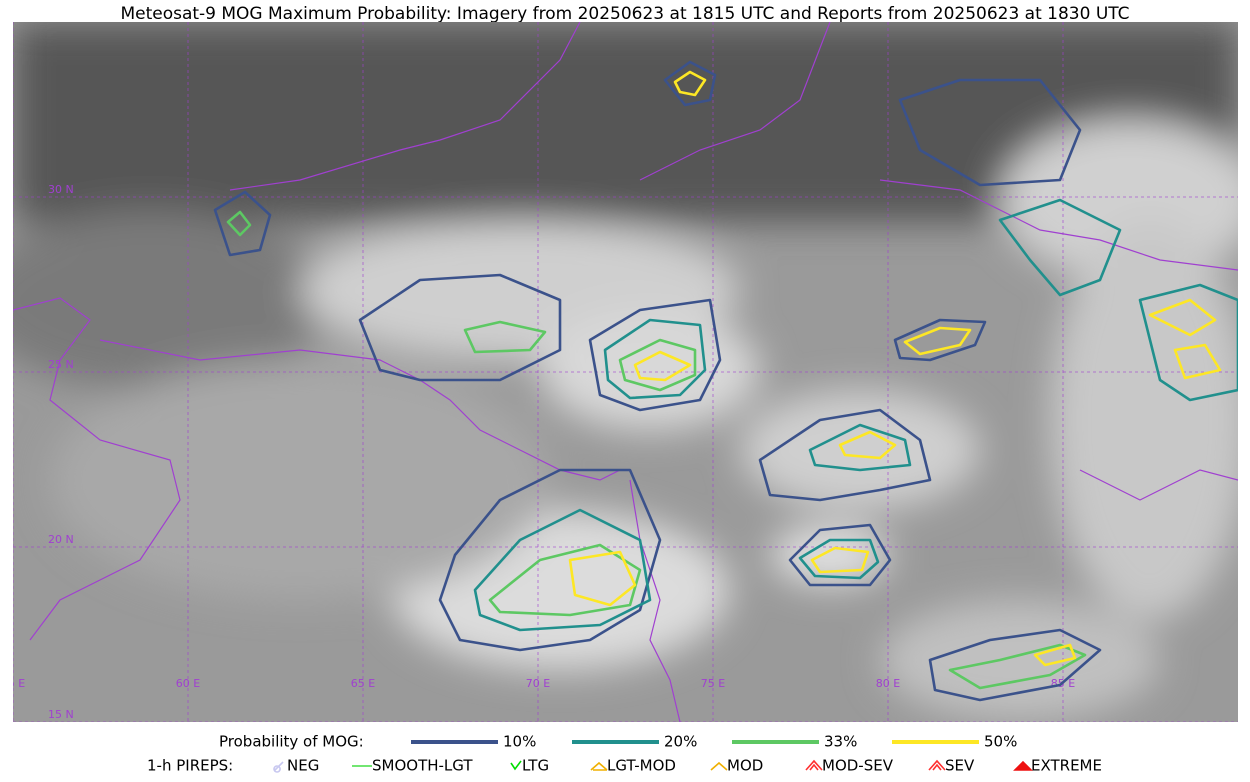 The width and height of the screenshot is (1250, 782). I want to click on legend-label: 20%, so click(680, 742).